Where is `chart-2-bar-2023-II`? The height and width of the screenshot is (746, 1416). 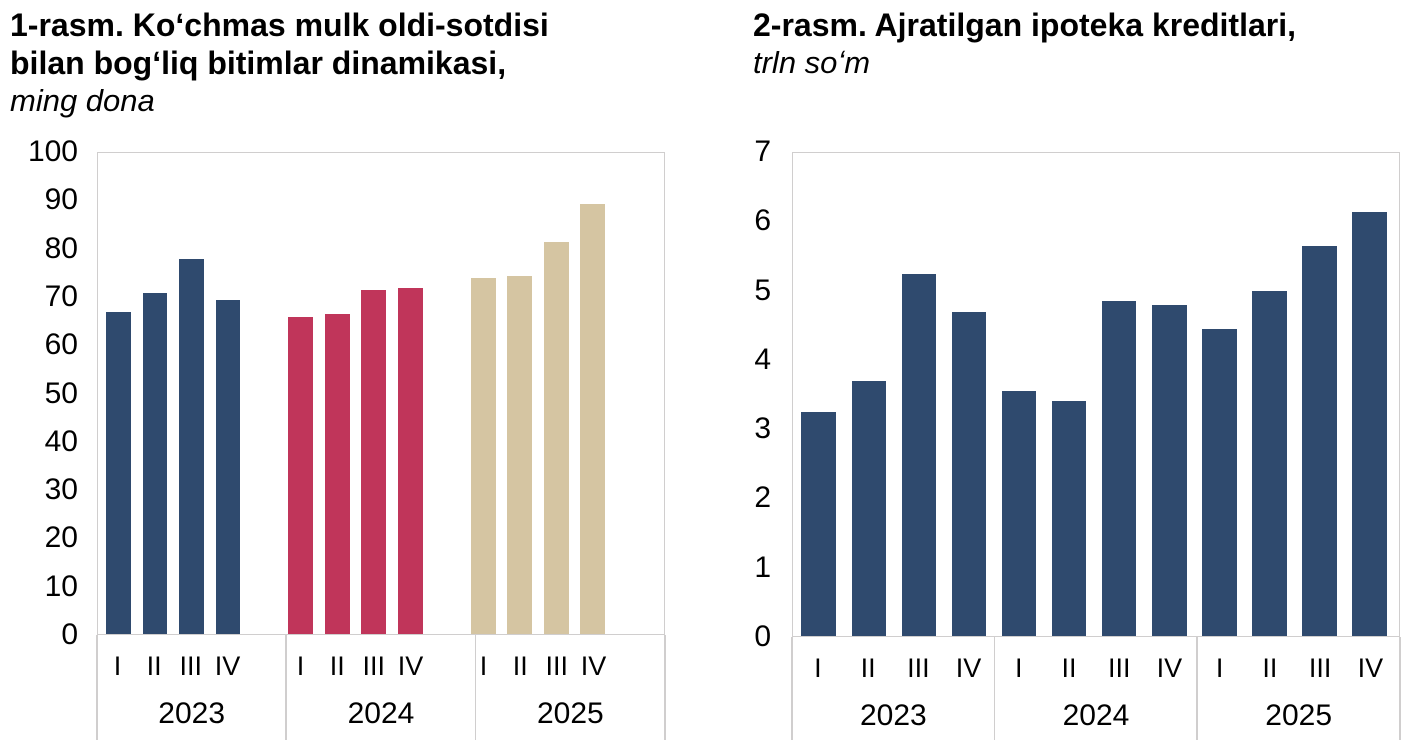 chart-2-bar-2023-II is located at coordinates (869, 508).